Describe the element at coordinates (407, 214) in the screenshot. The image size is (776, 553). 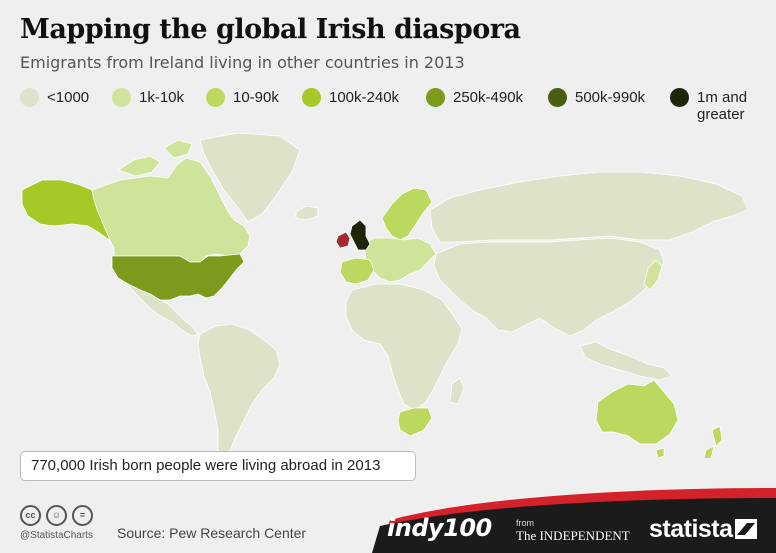
I see `region-scandinavia` at that location.